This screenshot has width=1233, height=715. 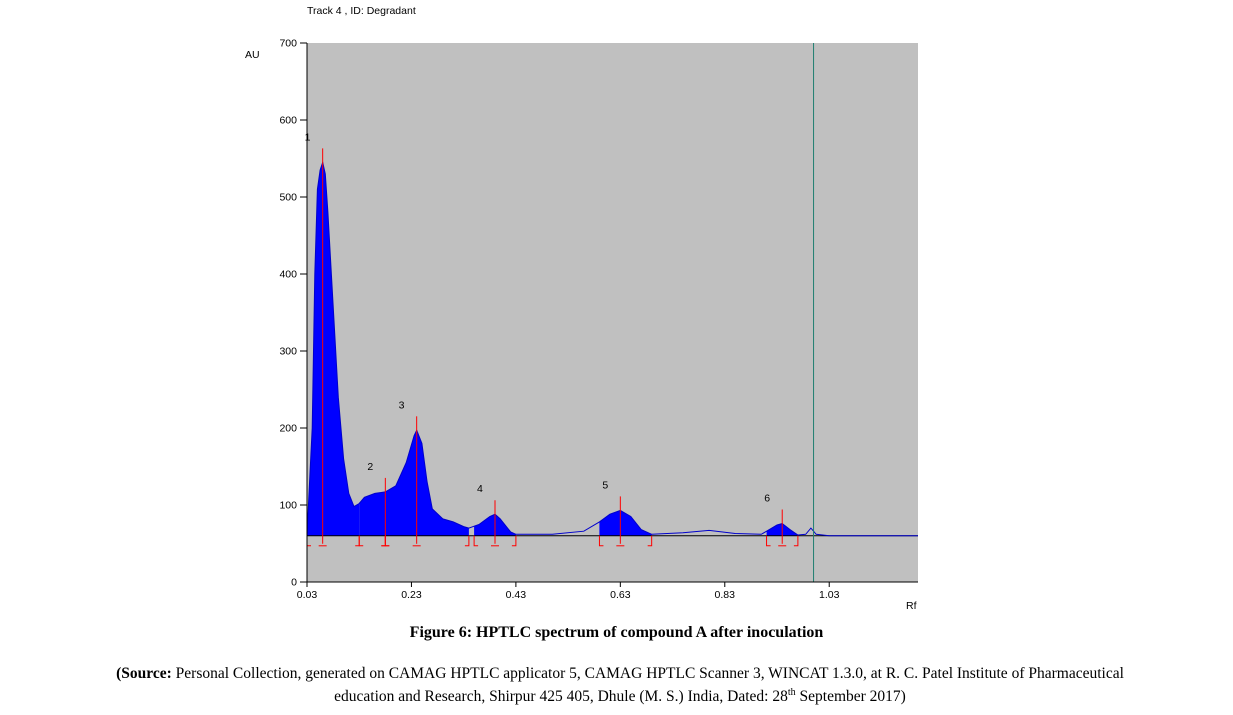 What do you see at coordinates (288, 352) in the screenshot?
I see `y-tick-label: 300` at bounding box center [288, 352].